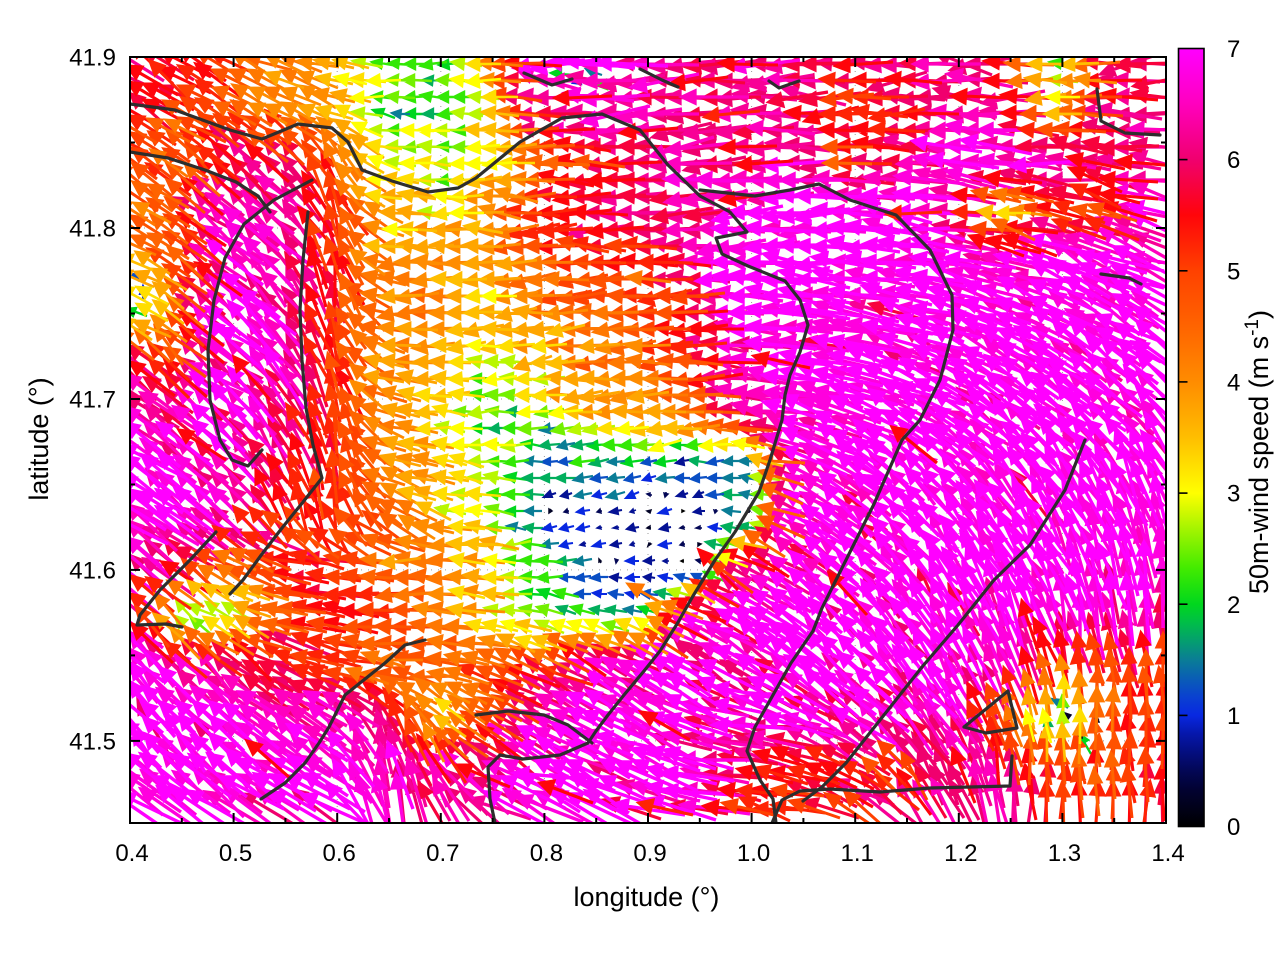 This screenshot has height=965, width=1280. What do you see at coordinates (1258, 452) in the screenshot?
I see `svg-text: 50m-wind speed (m s-1)` at bounding box center [1258, 452].